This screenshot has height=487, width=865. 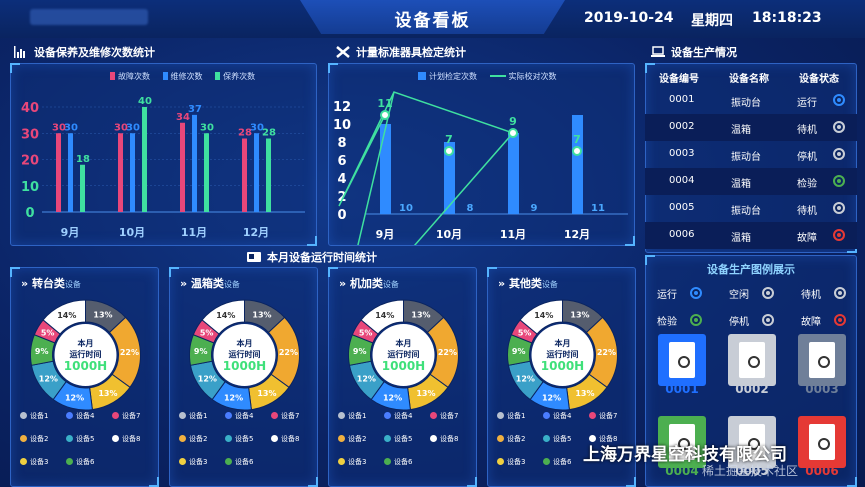 I want to click on x-tick-label: 9月, so click(x=385, y=234).